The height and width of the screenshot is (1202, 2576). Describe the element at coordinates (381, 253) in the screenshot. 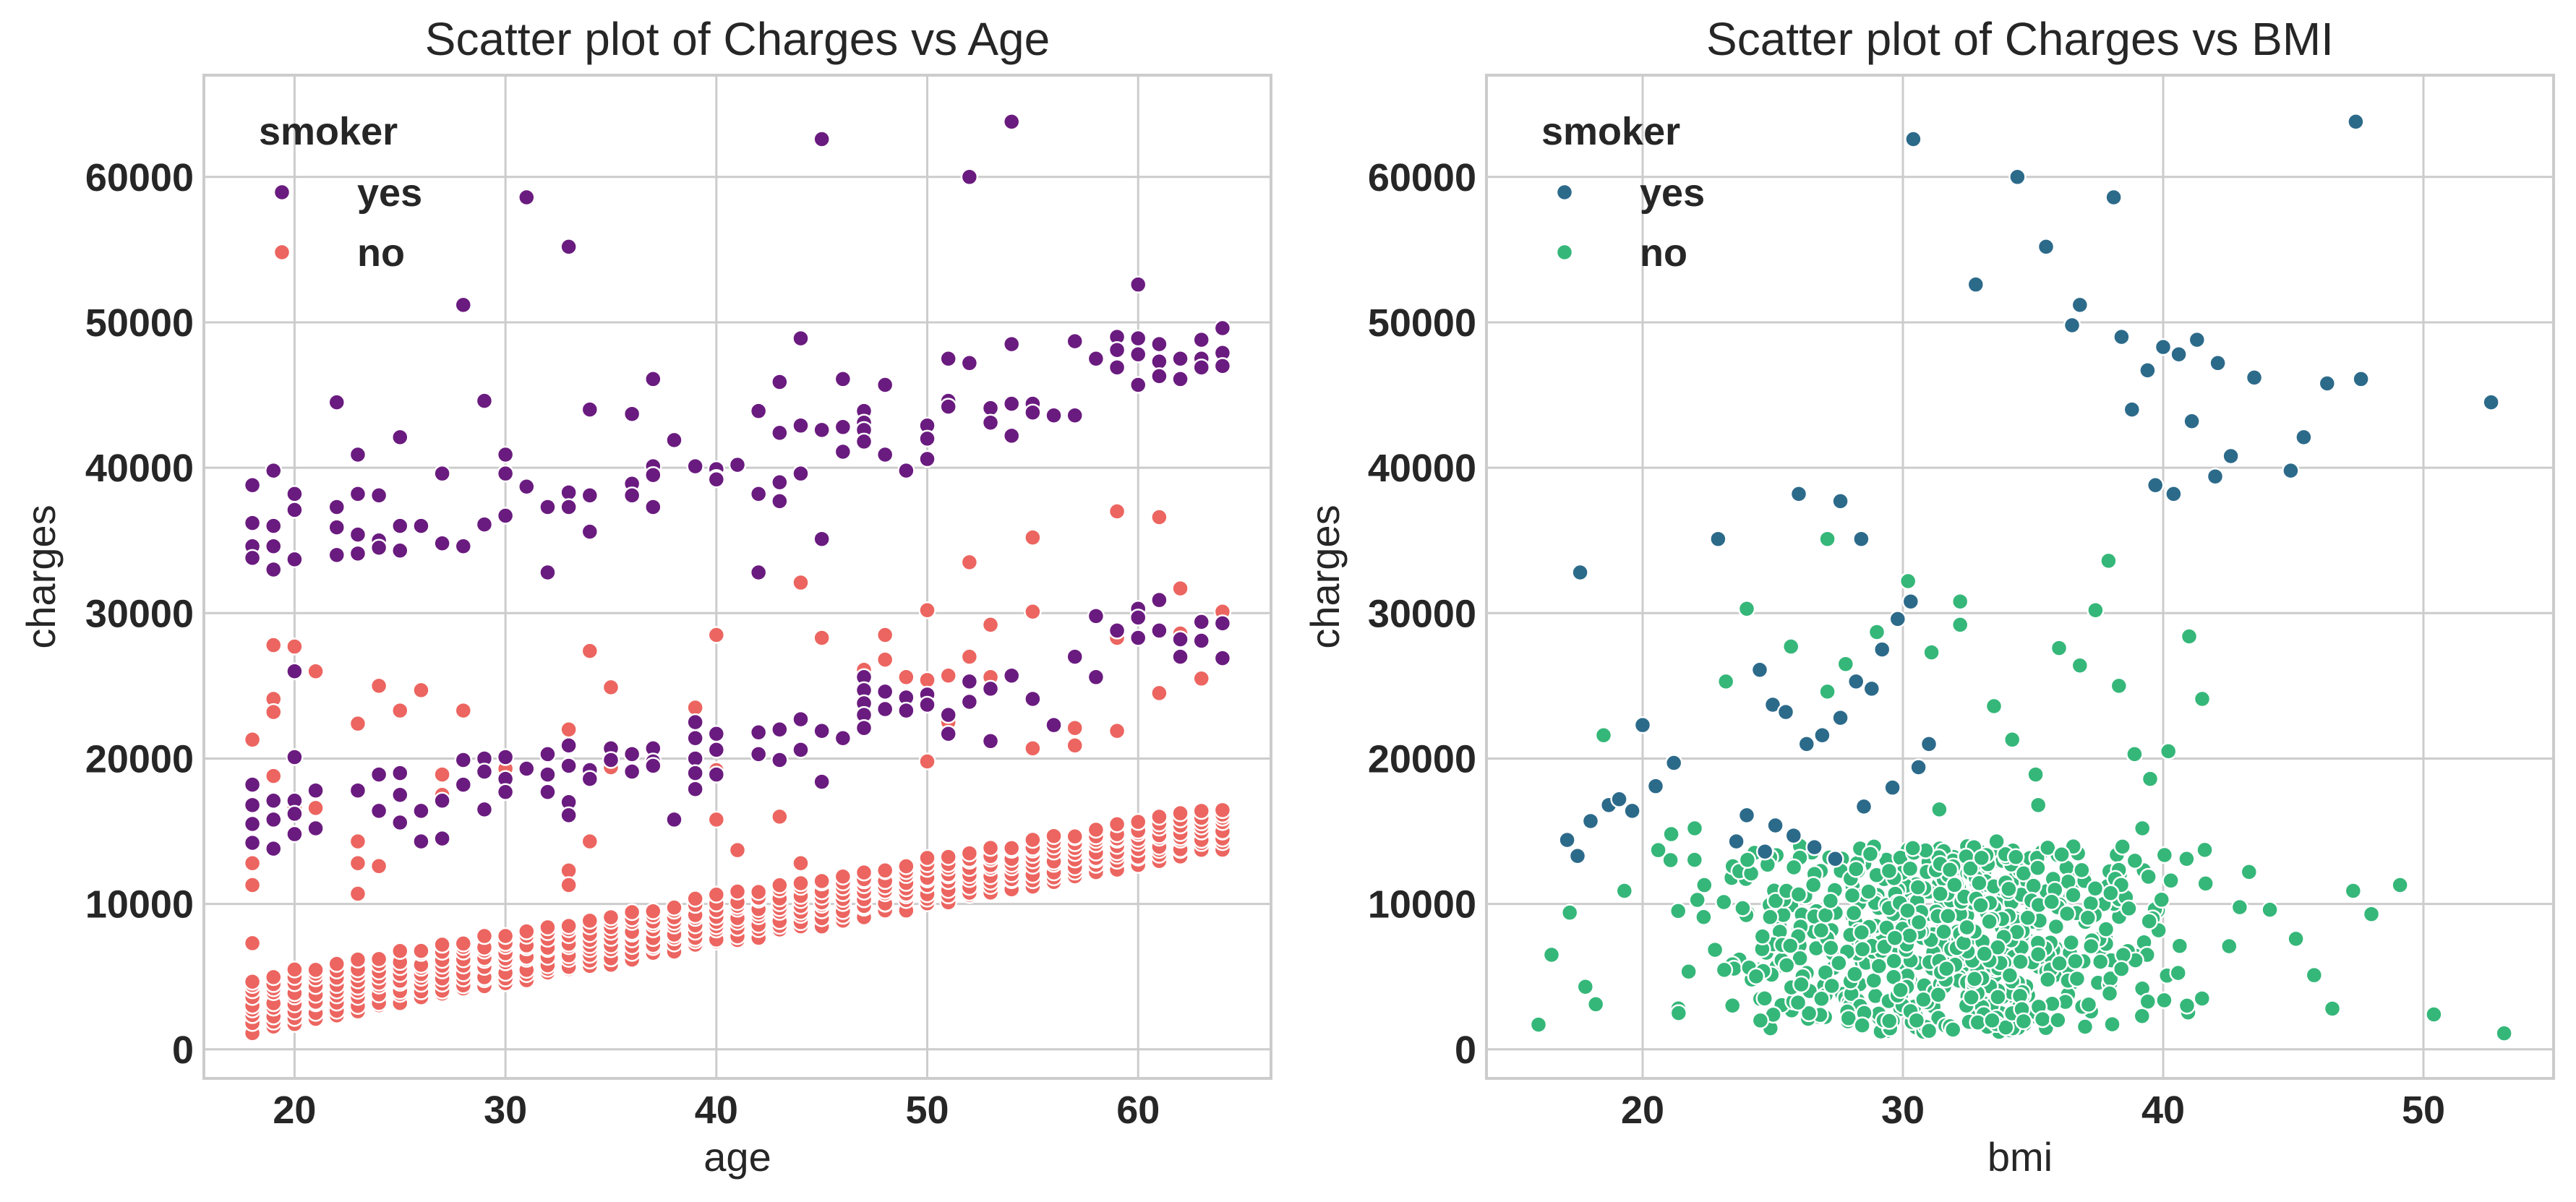

I see `legend-label-no-age: no` at that location.